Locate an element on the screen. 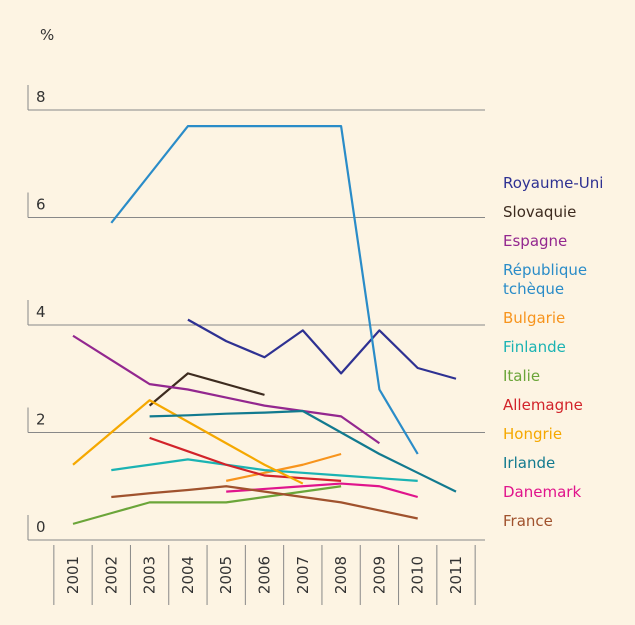  x-tick-label: 2001 is located at coordinates (73, 575).